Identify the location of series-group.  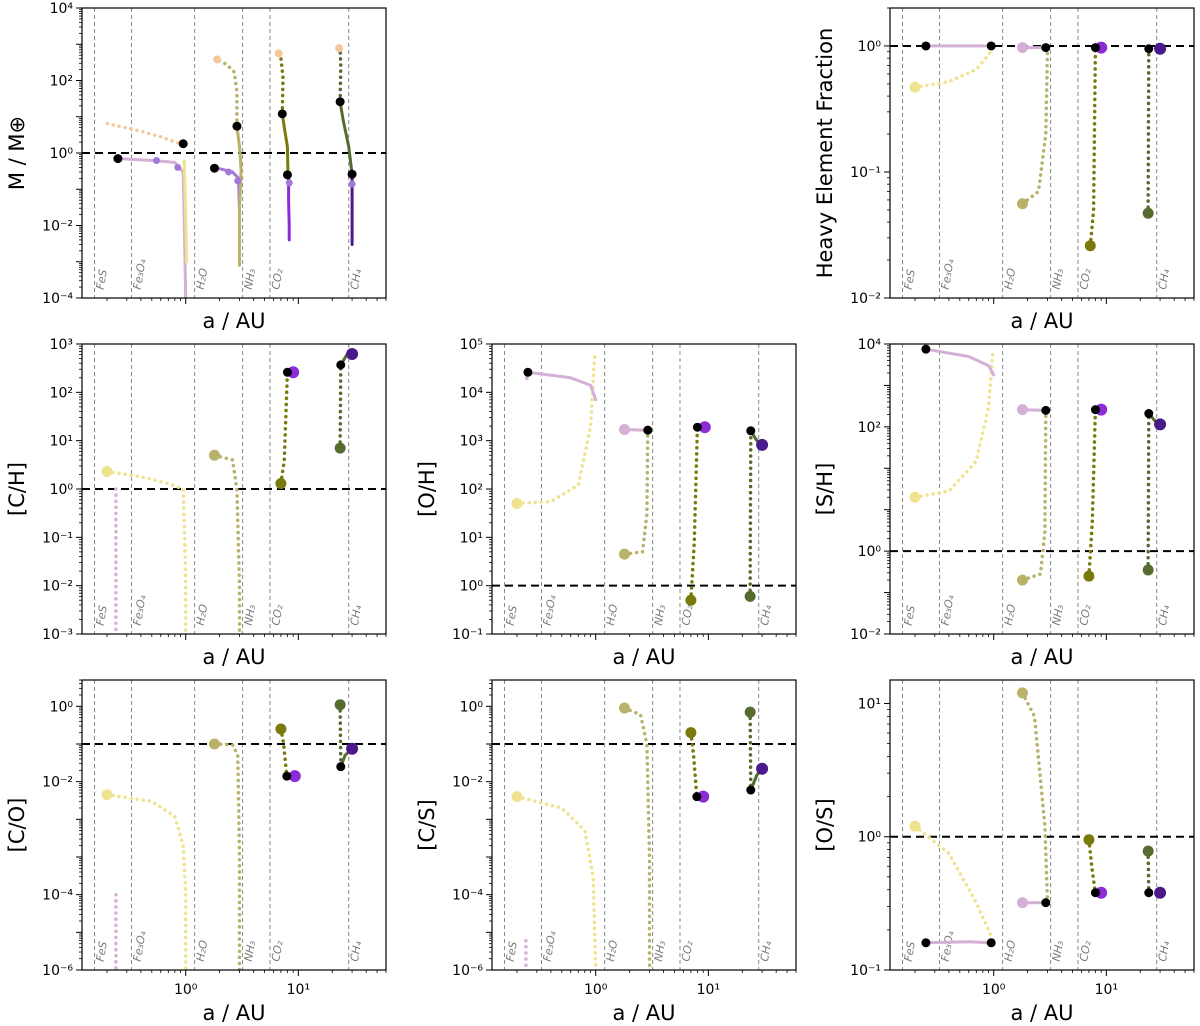
(1038, 817).